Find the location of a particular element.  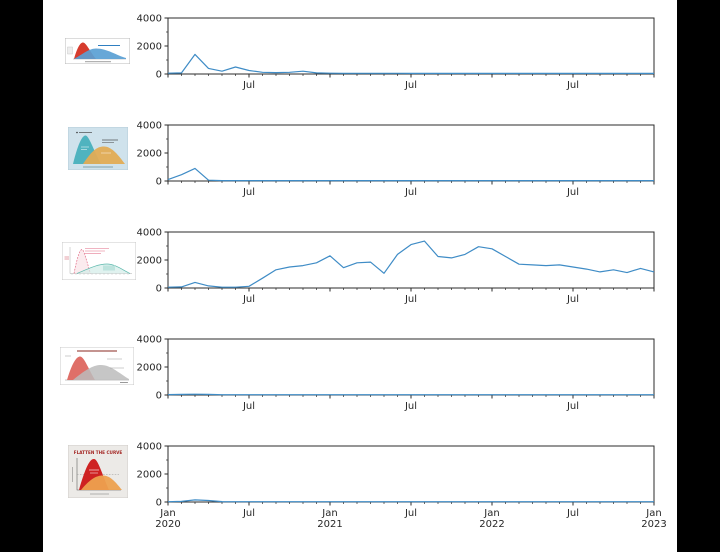

chart-plot-1: Jul Jul Jul 0 2000 4000 is located at coordinates (396, 52).